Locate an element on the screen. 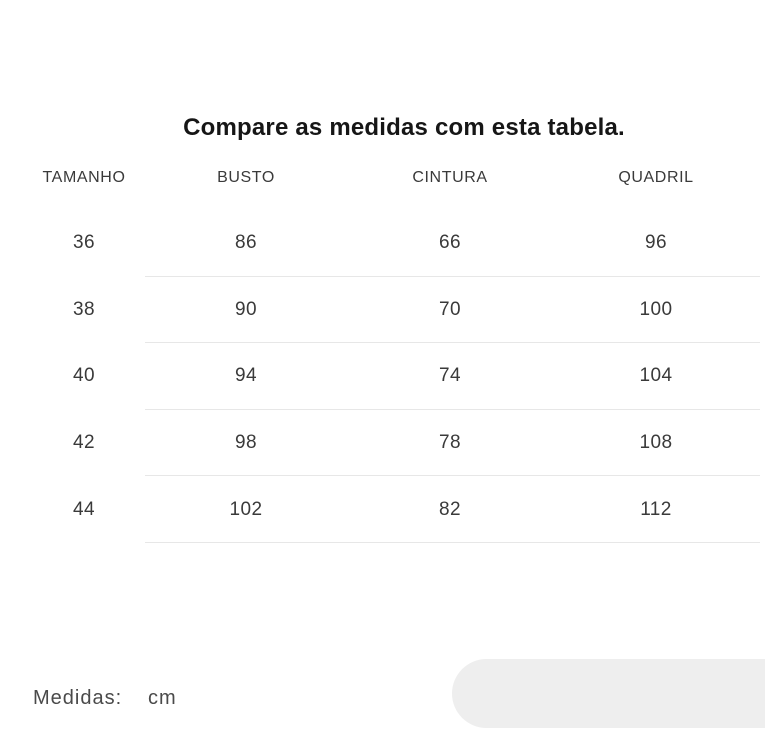 The width and height of the screenshot is (765, 745). column-header-tamanho: TAMANHO is located at coordinates (84, 177).